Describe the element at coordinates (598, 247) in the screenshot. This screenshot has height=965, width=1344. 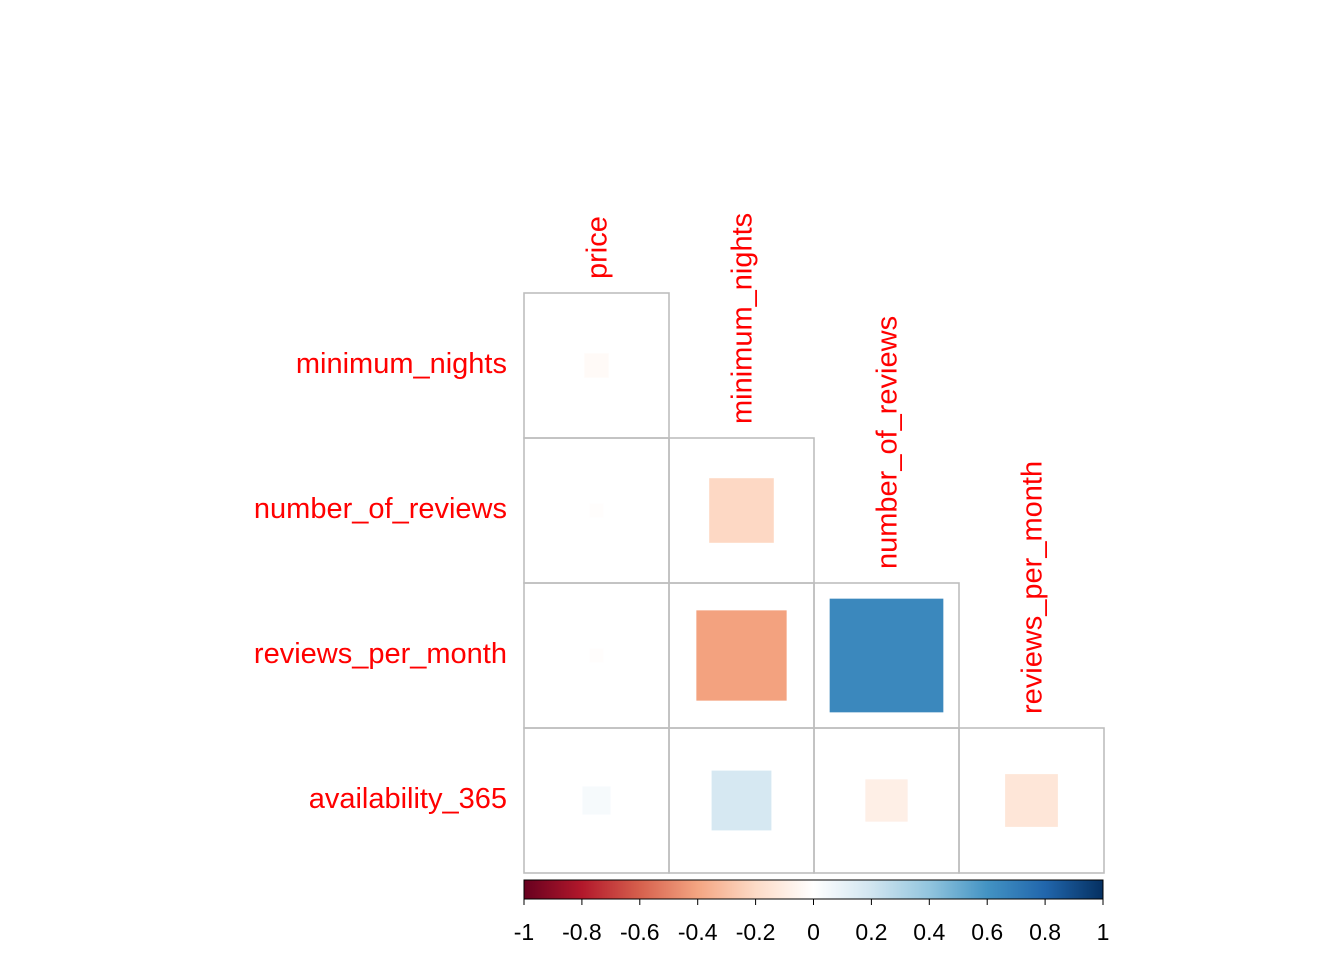
I see `column-label-price: price` at that location.